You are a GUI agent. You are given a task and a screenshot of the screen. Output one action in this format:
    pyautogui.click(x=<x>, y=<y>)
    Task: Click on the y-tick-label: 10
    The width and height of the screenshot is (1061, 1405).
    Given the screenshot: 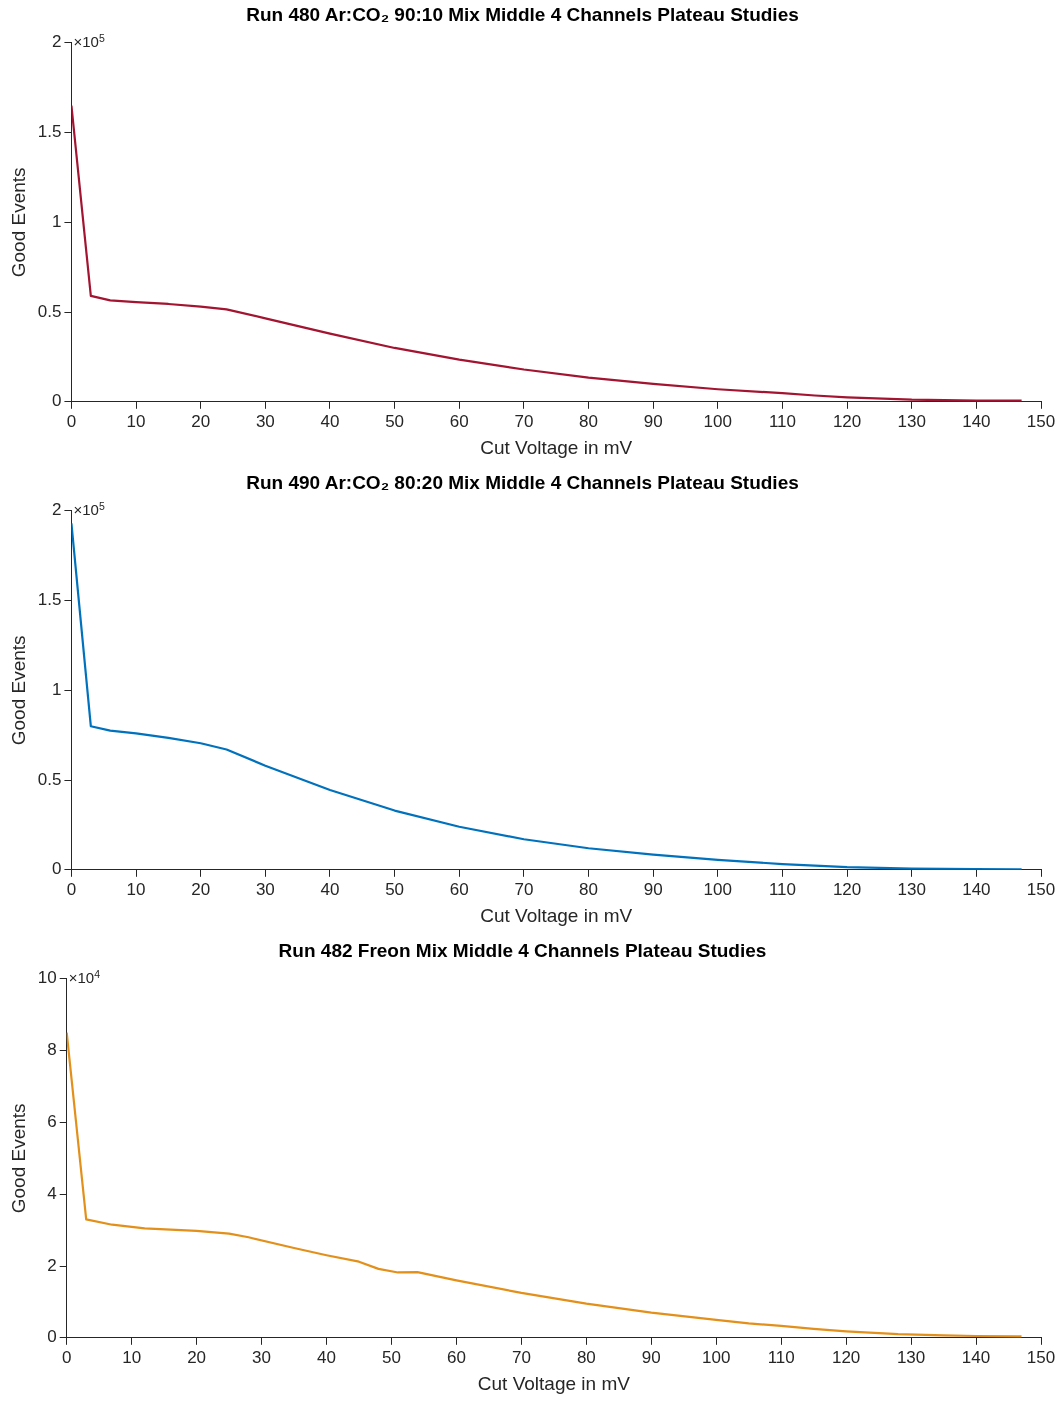 What is the action you would take?
    pyautogui.click(x=47, y=978)
    